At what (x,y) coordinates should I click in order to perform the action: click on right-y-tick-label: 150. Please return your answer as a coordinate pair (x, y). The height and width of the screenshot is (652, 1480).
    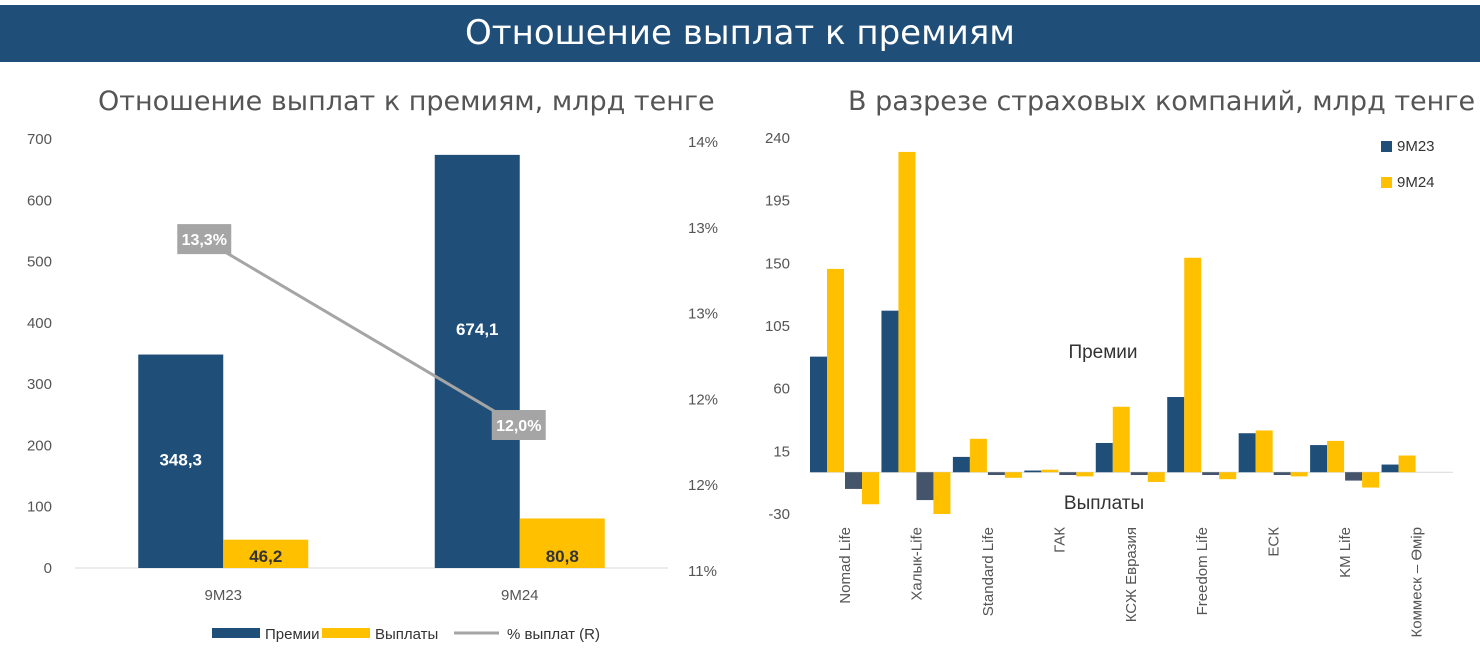
    Looking at the image, I should click on (777, 263).